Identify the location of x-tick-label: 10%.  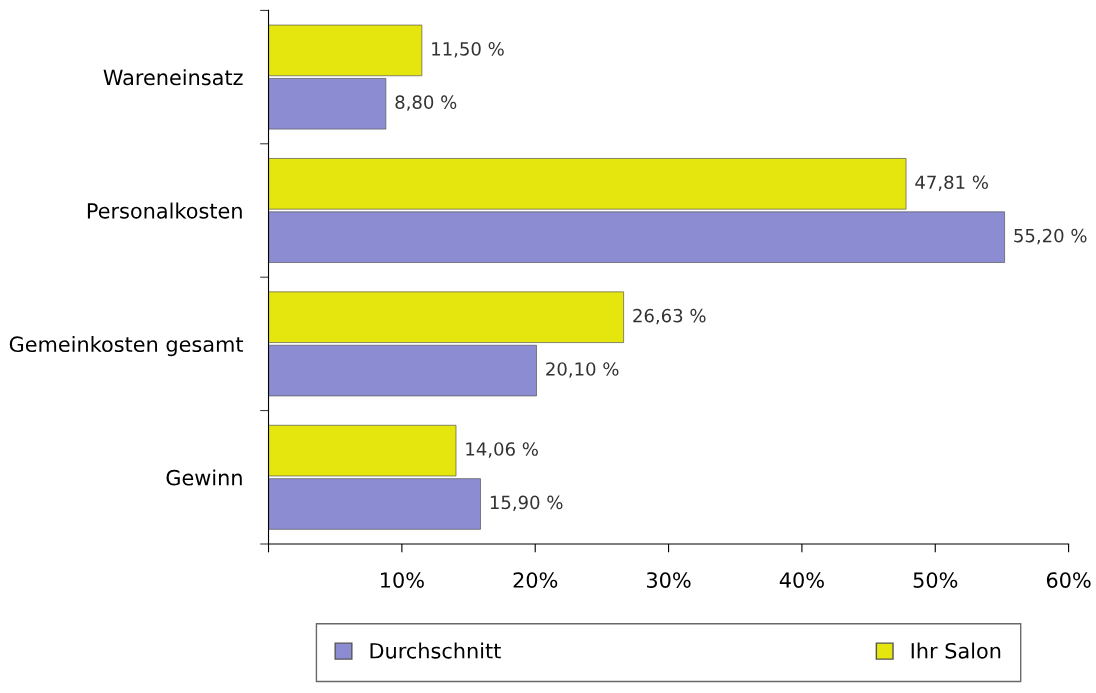
(402, 580).